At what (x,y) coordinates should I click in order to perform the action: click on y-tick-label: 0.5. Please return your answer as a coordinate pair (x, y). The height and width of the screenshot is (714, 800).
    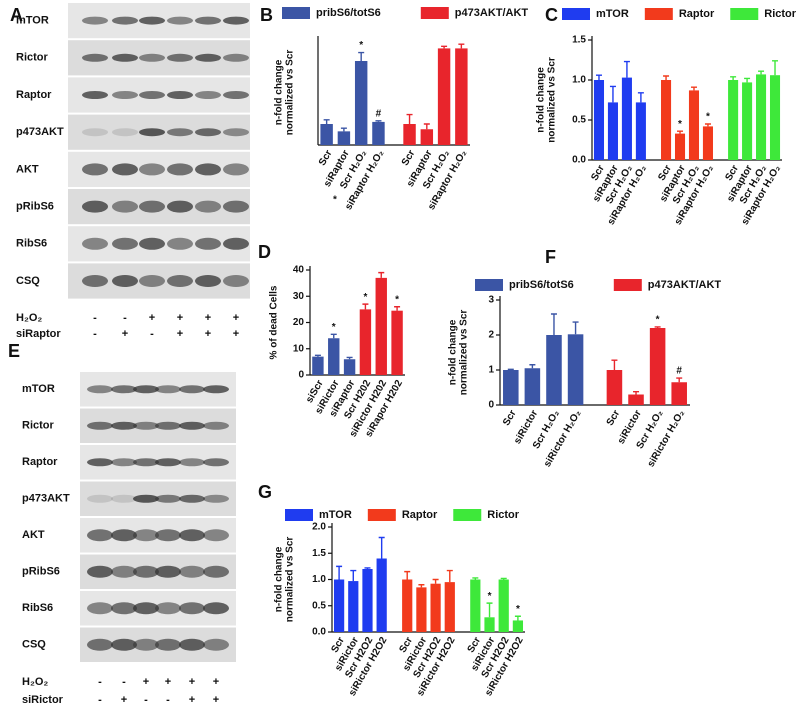
    Looking at the image, I should click on (579, 120).